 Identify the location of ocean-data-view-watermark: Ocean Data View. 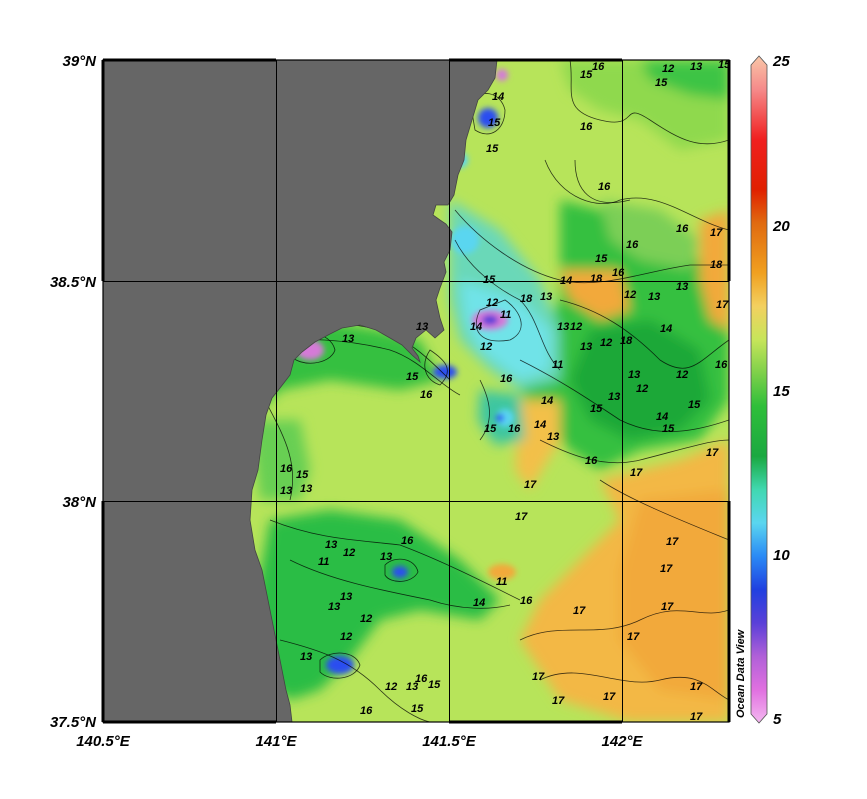
(741, 673).